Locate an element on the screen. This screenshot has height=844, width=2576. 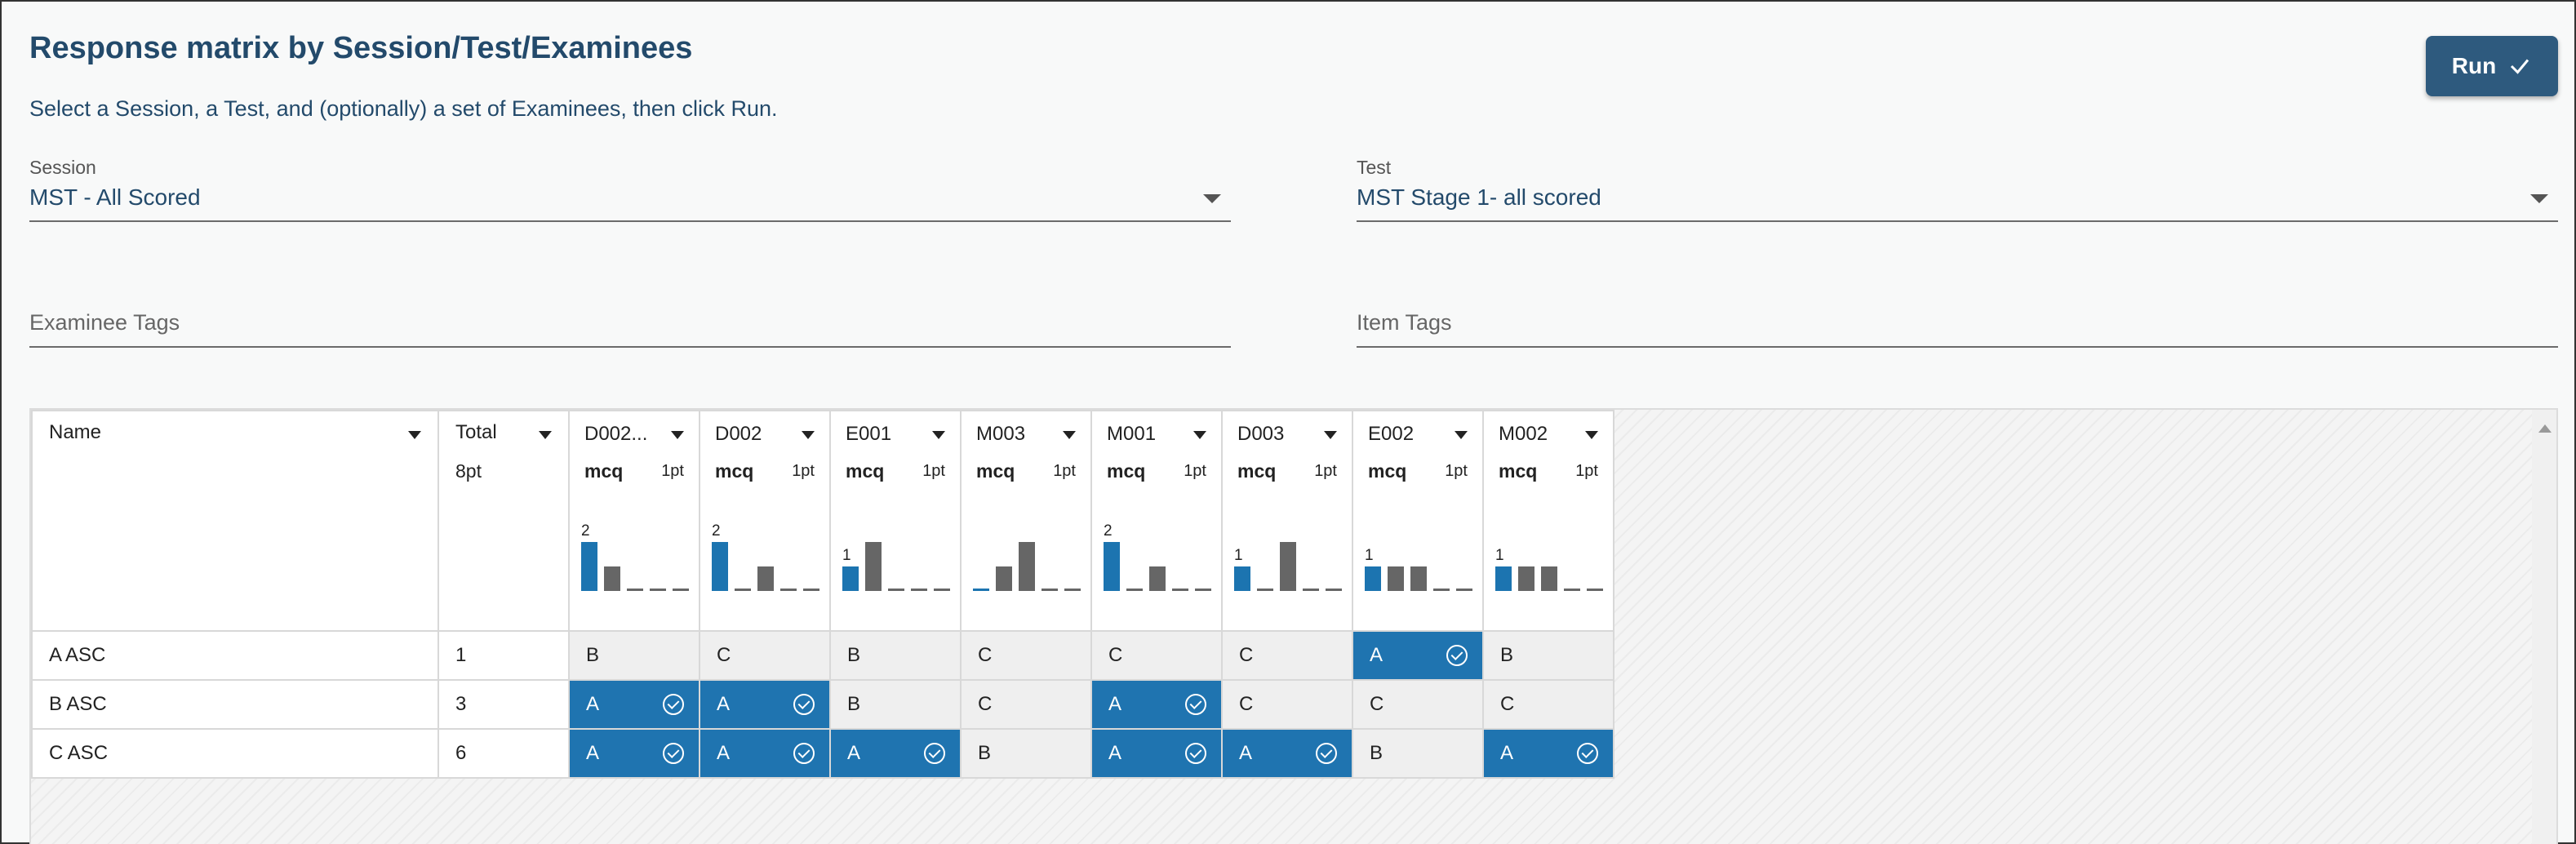
item-column-header: M002 mcq 1pt 1 is located at coordinates (1548, 521).